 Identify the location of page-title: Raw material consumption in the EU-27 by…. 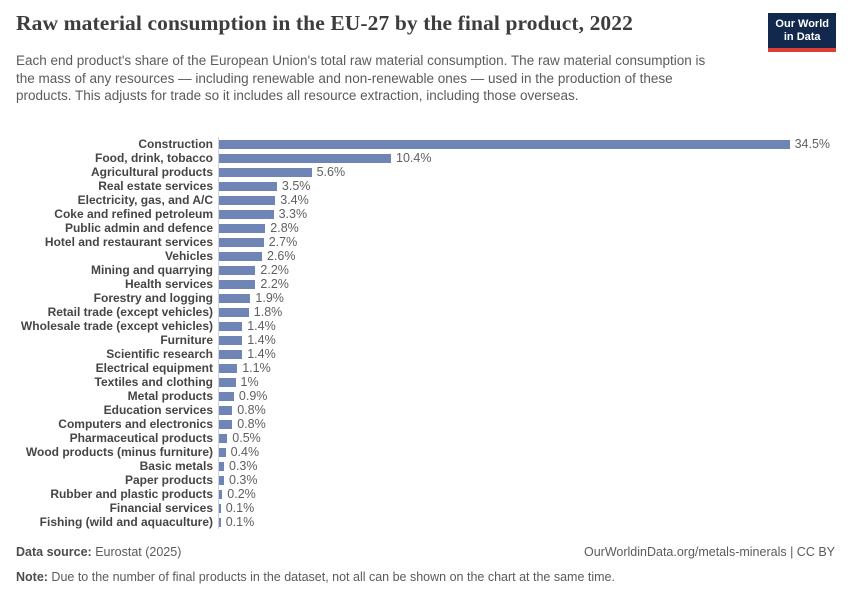
(324, 23).